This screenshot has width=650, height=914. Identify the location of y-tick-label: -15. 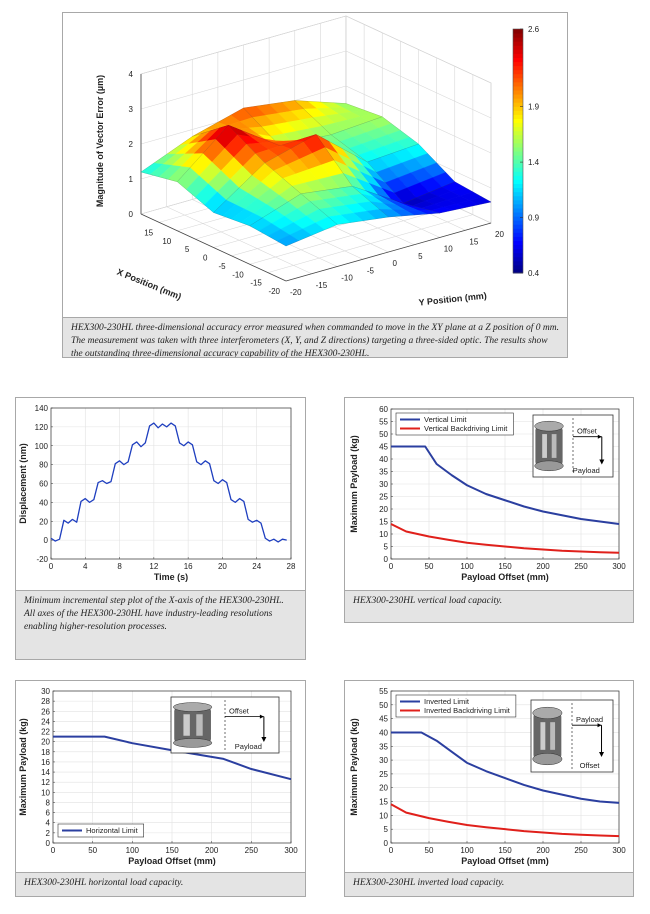
(322, 285).